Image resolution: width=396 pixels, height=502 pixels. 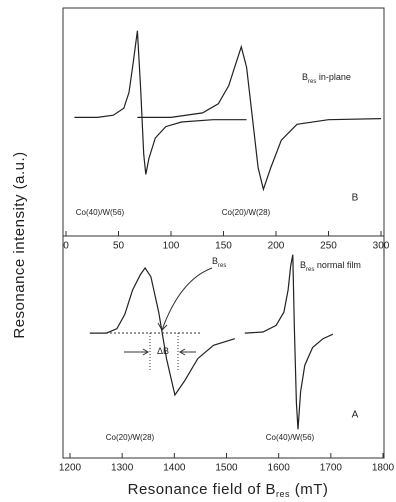 What do you see at coordinates (66, 246) in the screenshot?
I see `x-tick-label: 0` at bounding box center [66, 246].